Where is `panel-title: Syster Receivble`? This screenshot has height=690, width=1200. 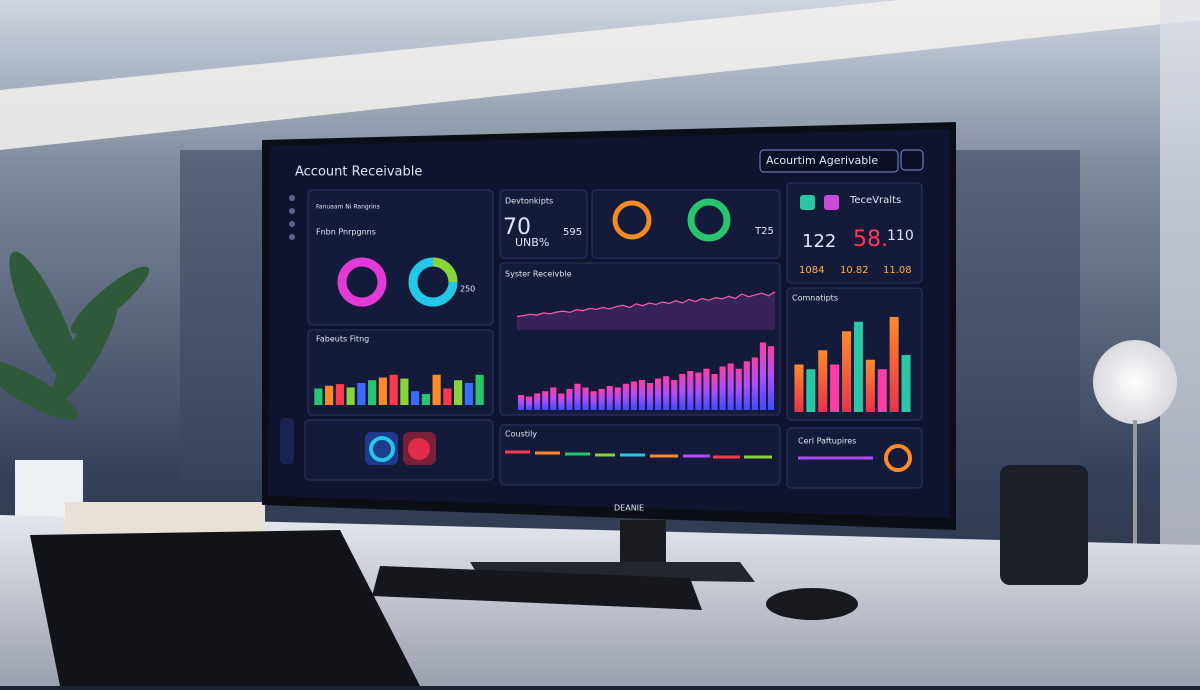
panel-title: Syster Receivble is located at coordinates (538, 274).